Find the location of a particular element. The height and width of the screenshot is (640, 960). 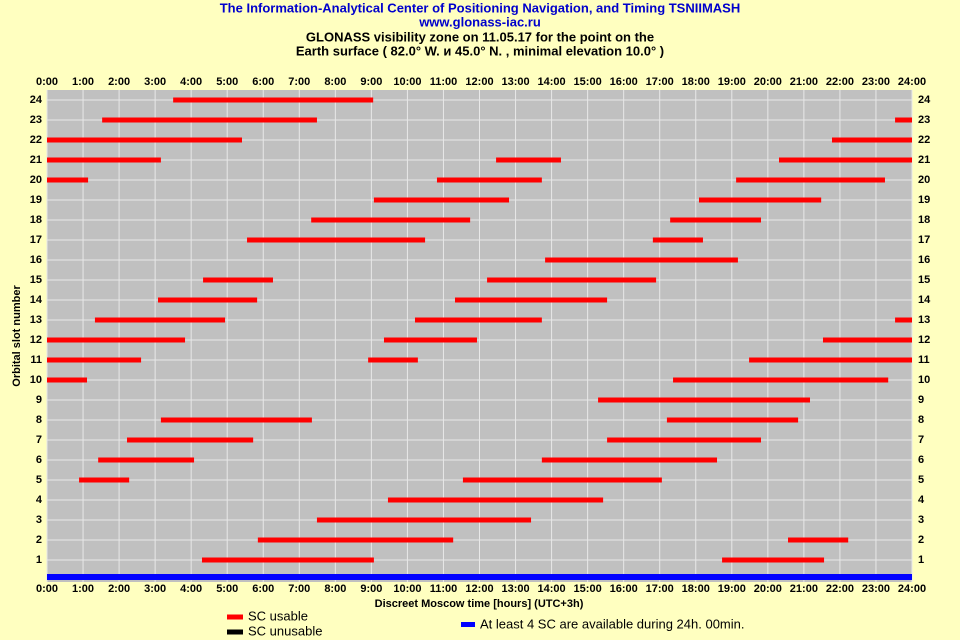

y-tick-label: 18 is located at coordinates (924, 220).